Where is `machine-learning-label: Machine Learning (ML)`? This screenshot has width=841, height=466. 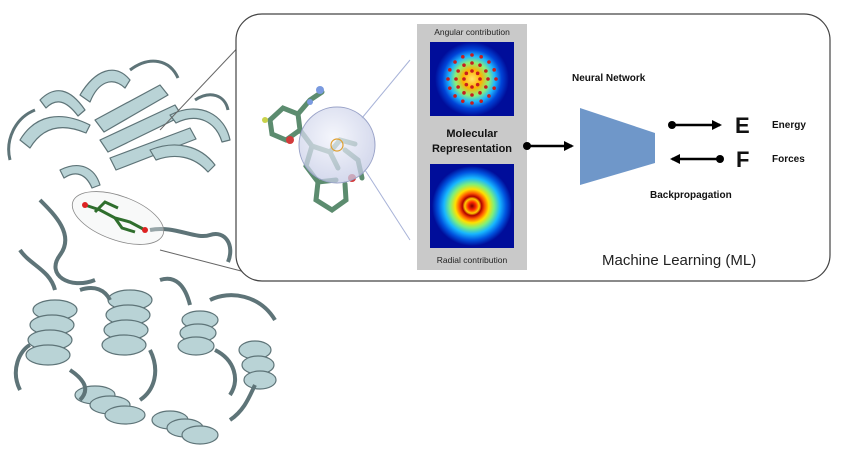
machine-learning-label: Machine Learning (ML) is located at coordinates (679, 260).